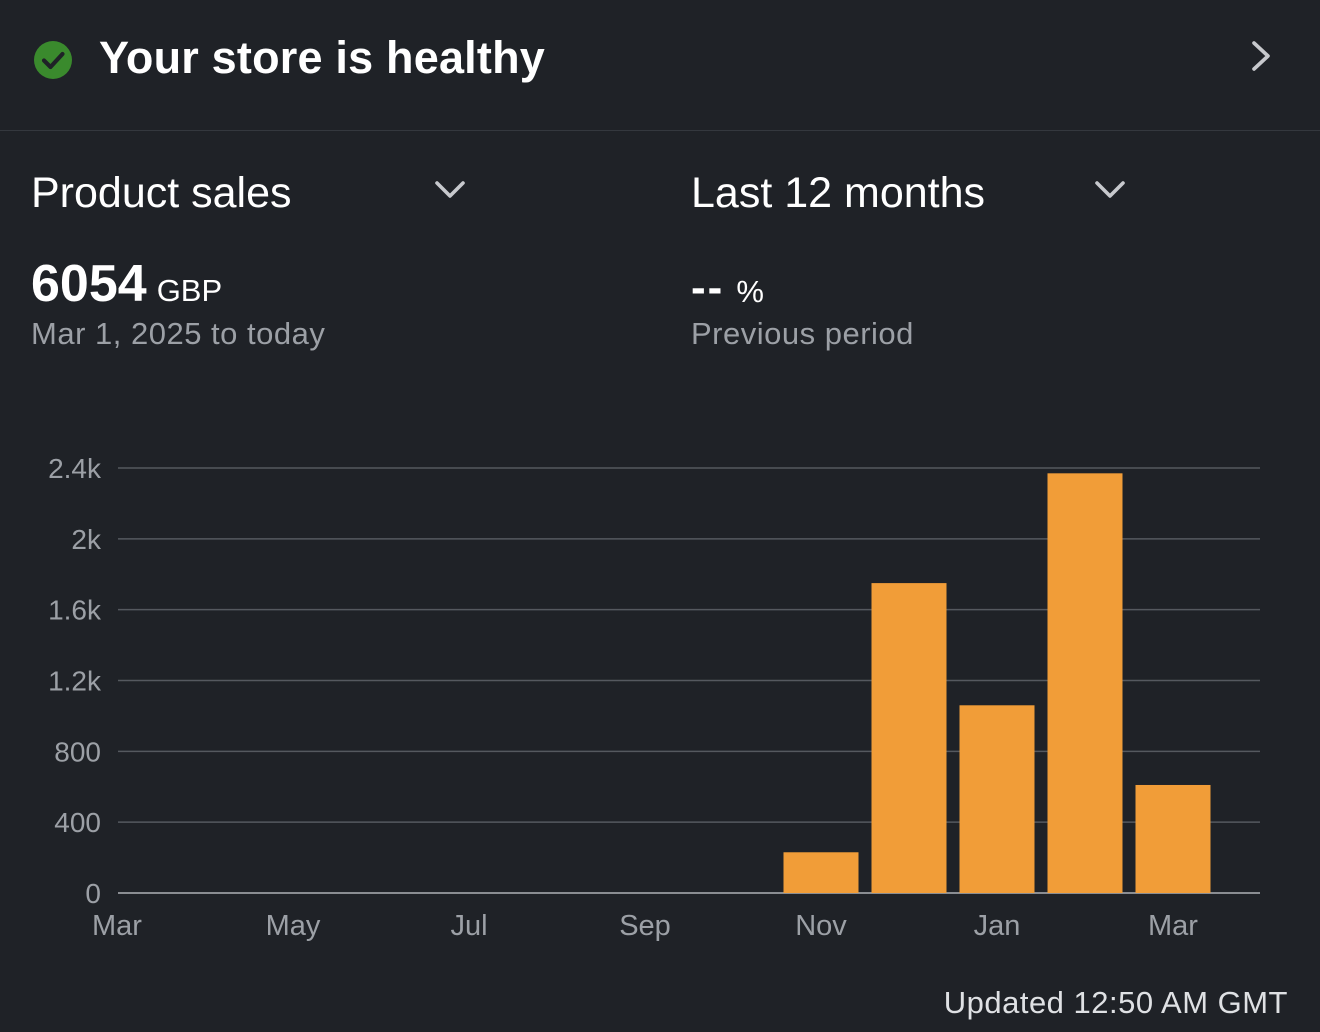  Describe the element at coordinates (178, 333) in the screenshot. I see `date-range-text: Mar 1, 2025 to today` at that location.